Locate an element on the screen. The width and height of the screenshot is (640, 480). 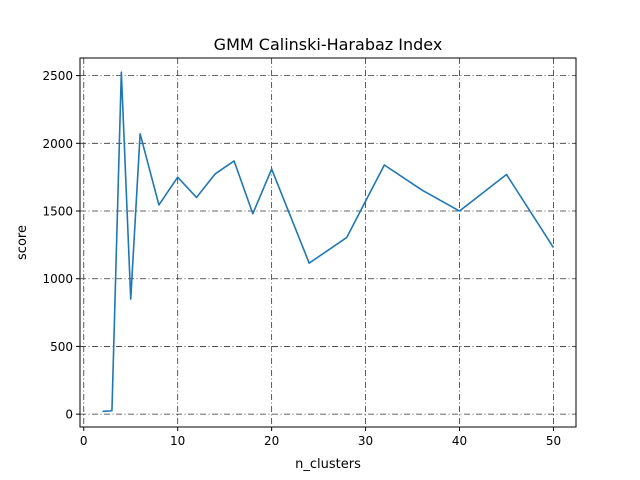
chart-title: GMM Calinski-Harabaz Index is located at coordinates (328, 44).